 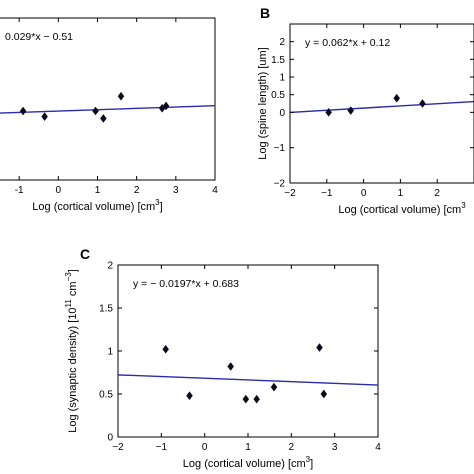 I want to click on y-axis-label: Log (synaptic density) [1011 cm−3], so click(x=71, y=351).